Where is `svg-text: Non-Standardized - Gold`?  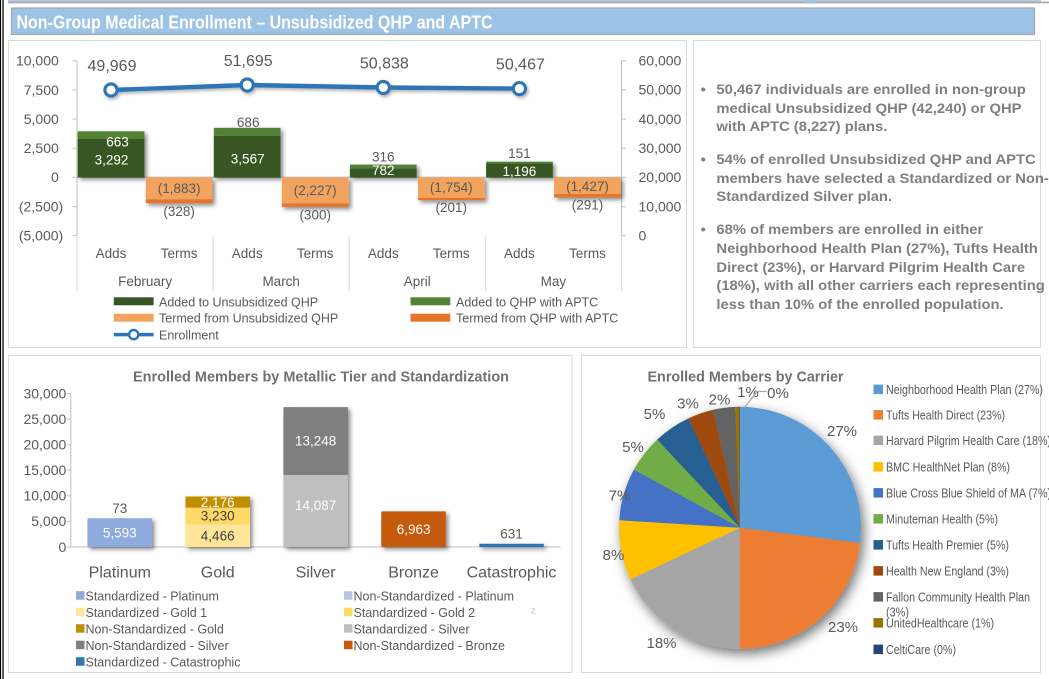
svg-text: Non-Standardized - Gold is located at coordinates (155, 629).